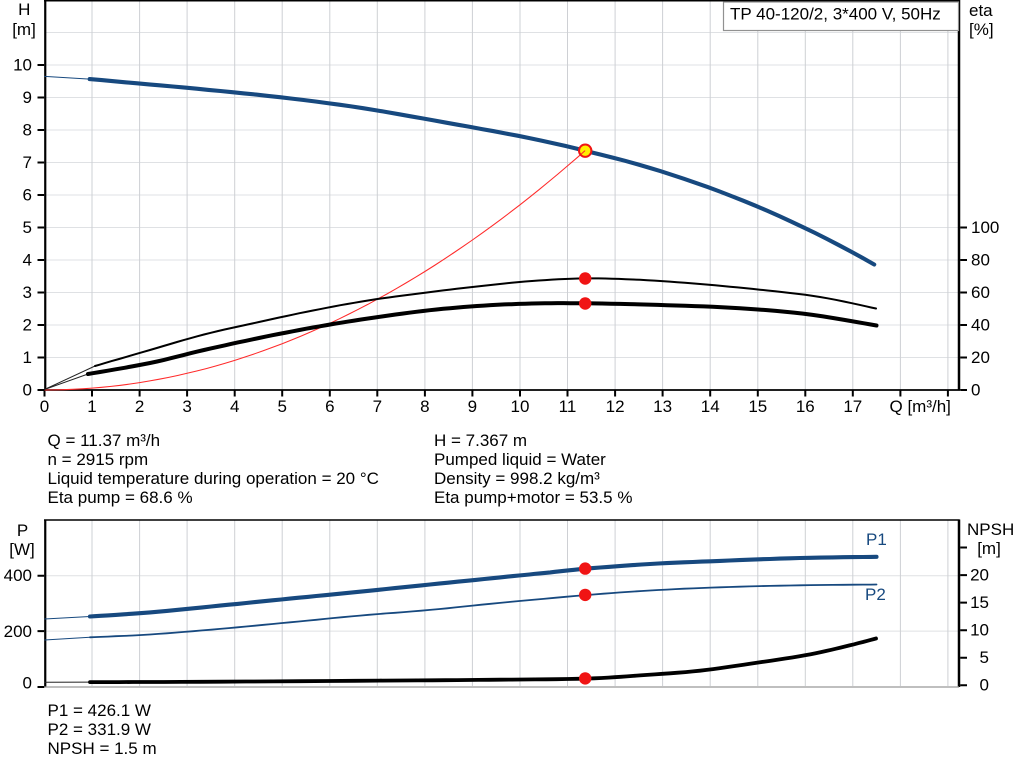  What do you see at coordinates (615, 406) in the screenshot?
I see `svg-text: 12` at bounding box center [615, 406].